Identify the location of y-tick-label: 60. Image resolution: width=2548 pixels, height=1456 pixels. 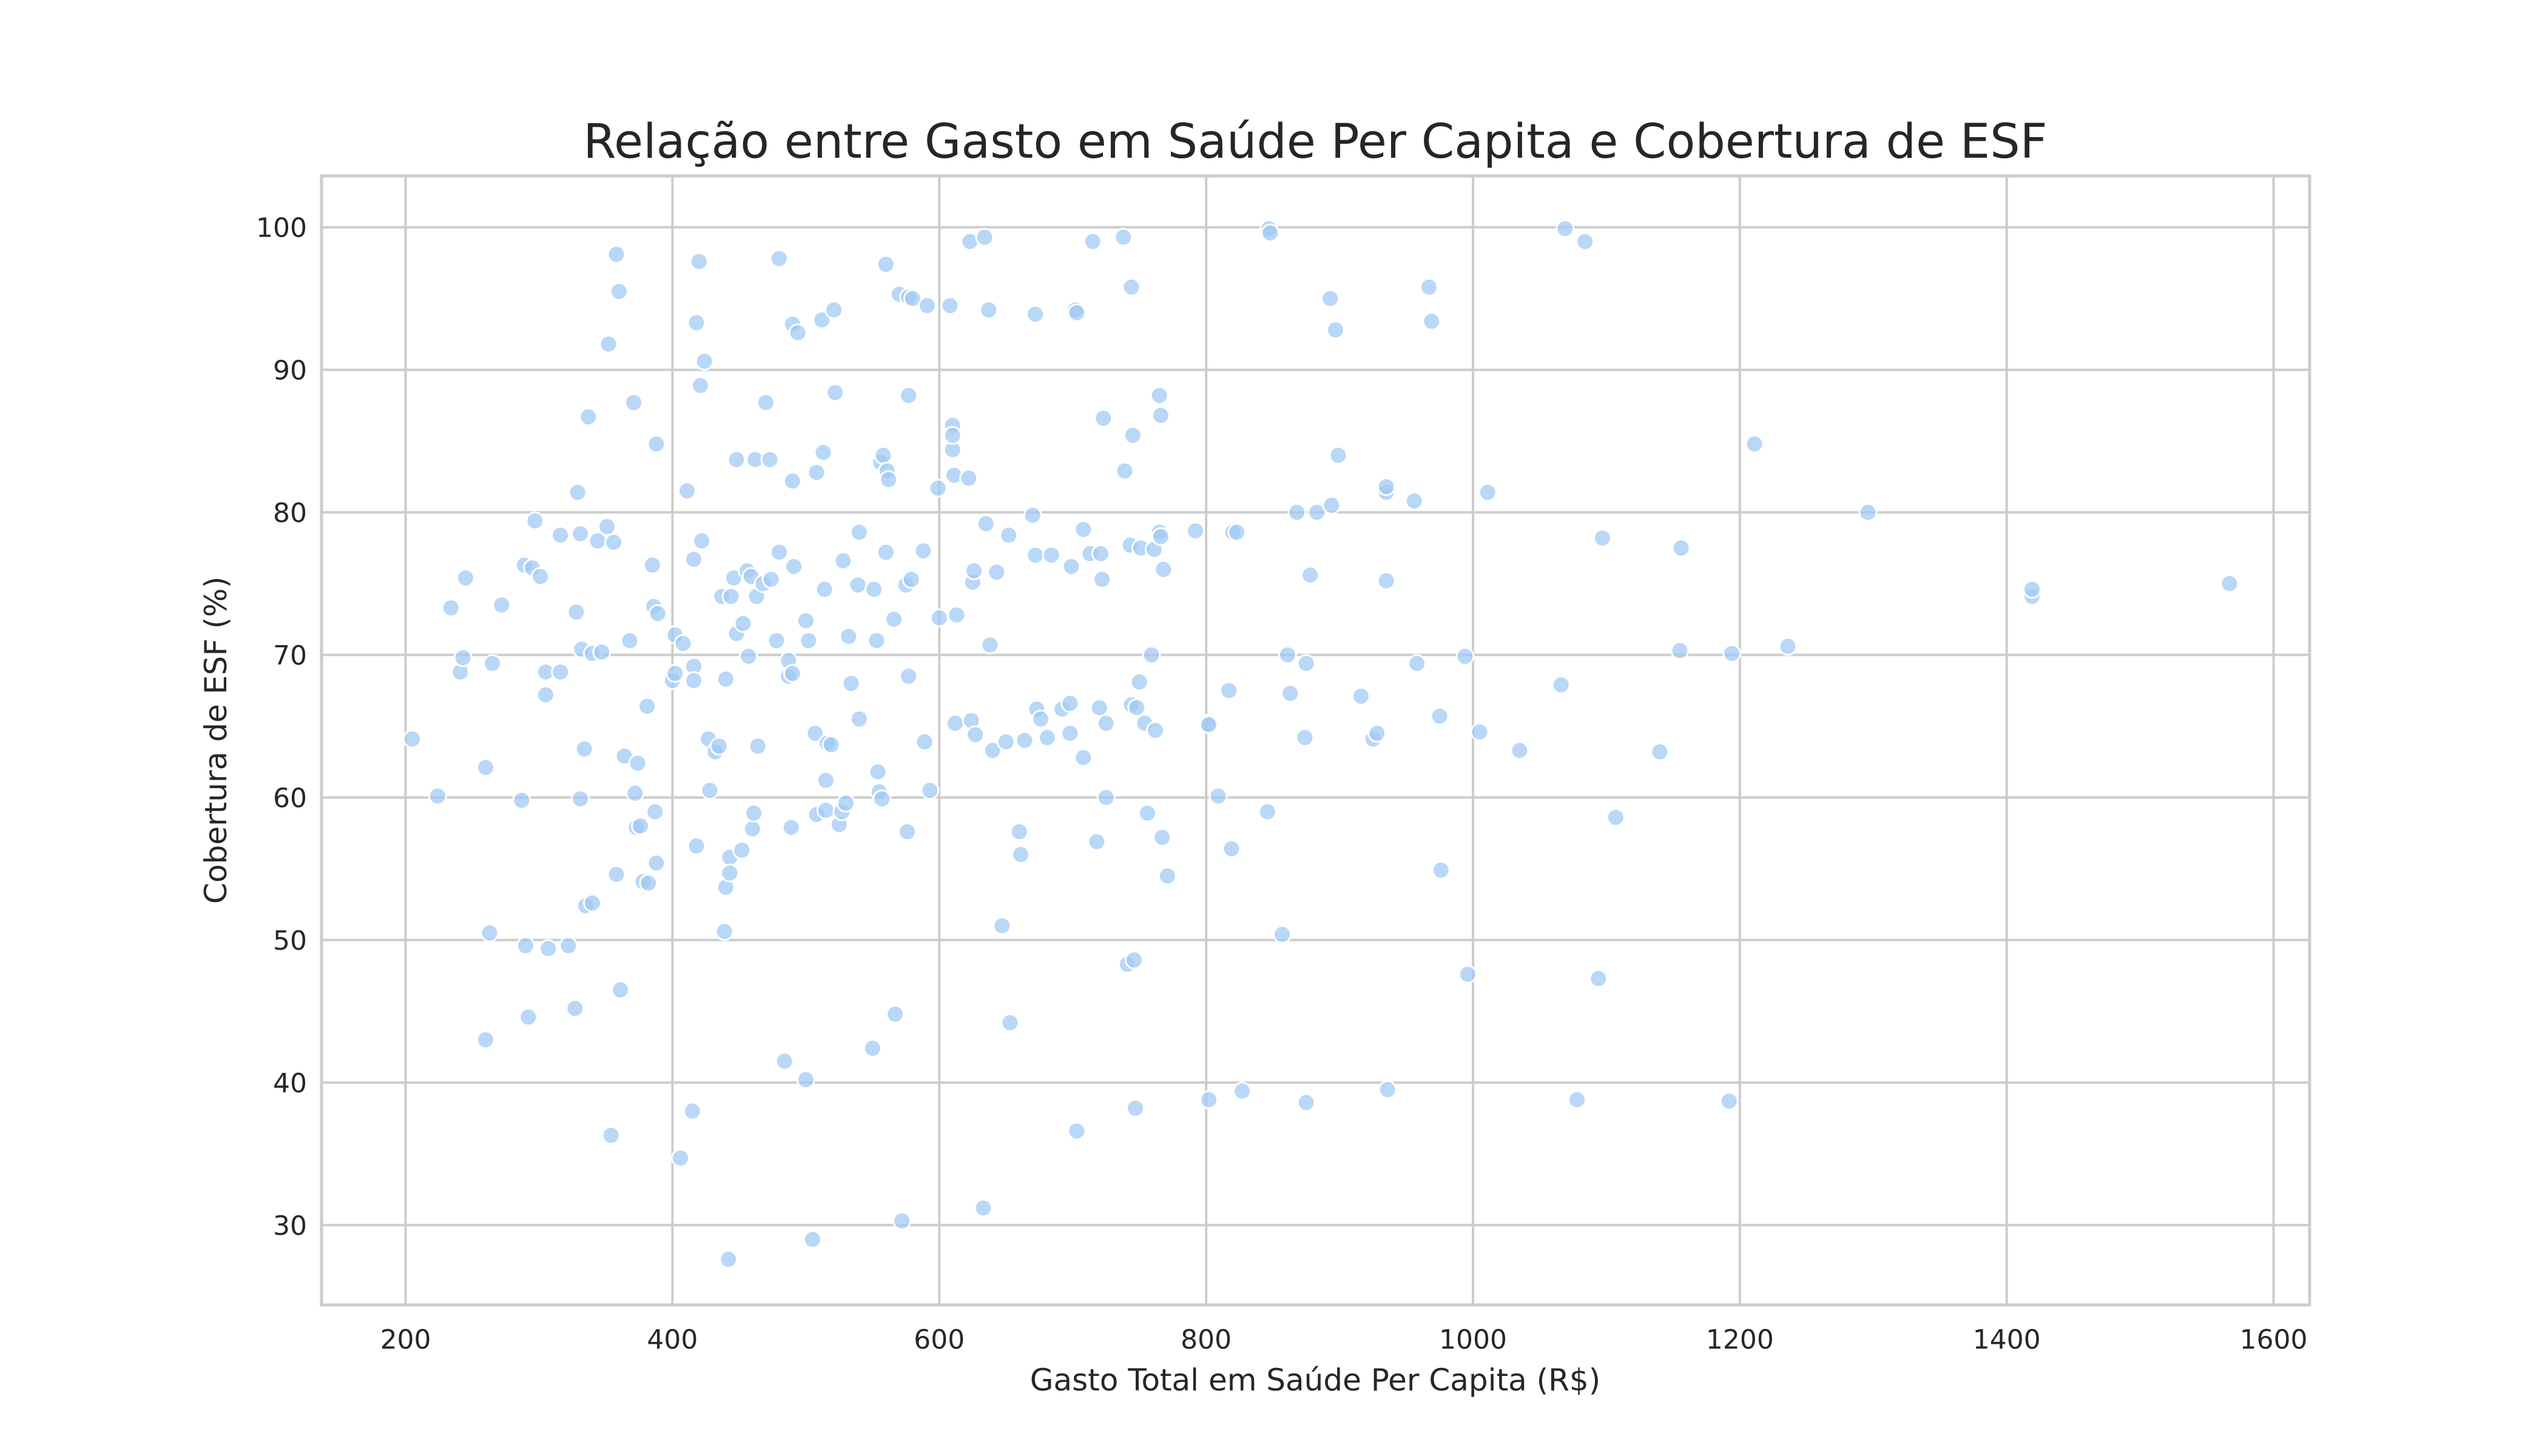
(290, 798).